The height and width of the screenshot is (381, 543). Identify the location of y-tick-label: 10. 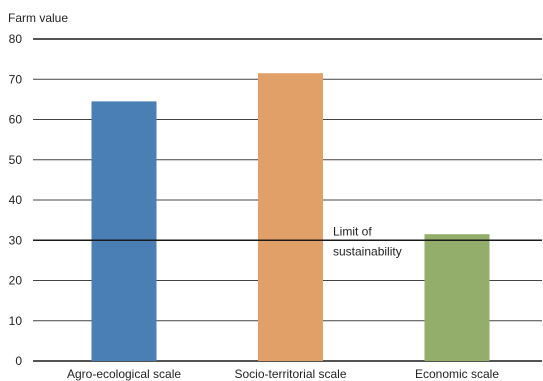
(16, 321).